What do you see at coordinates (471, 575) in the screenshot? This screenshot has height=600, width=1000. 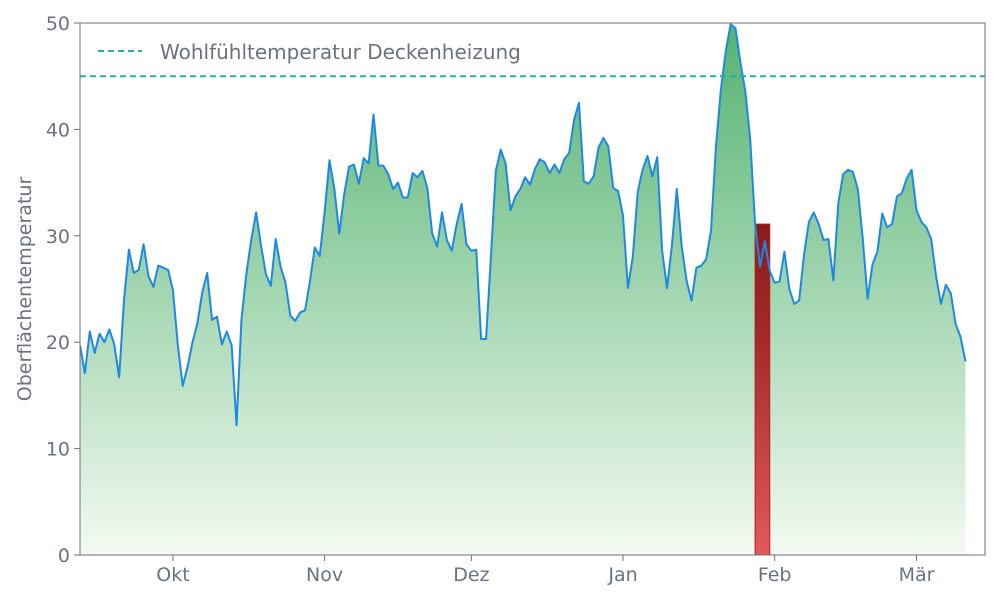 I see `x-tick-label: Dez` at bounding box center [471, 575].